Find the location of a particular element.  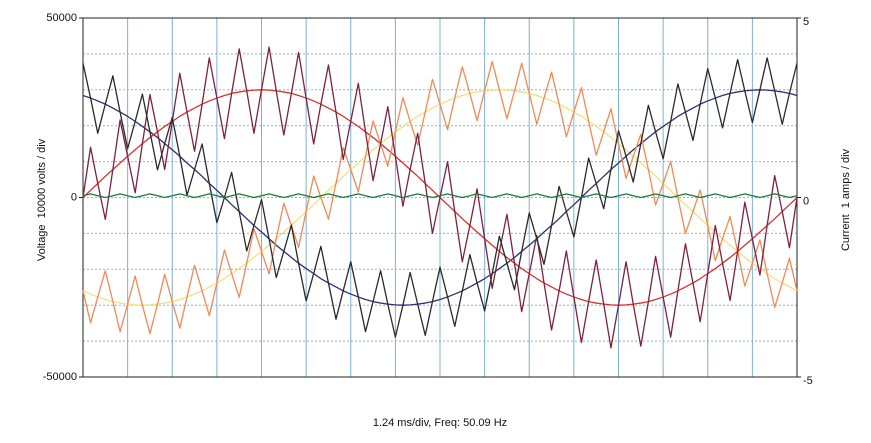

y2-tick-label: 0 is located at coordinates (806, 201).